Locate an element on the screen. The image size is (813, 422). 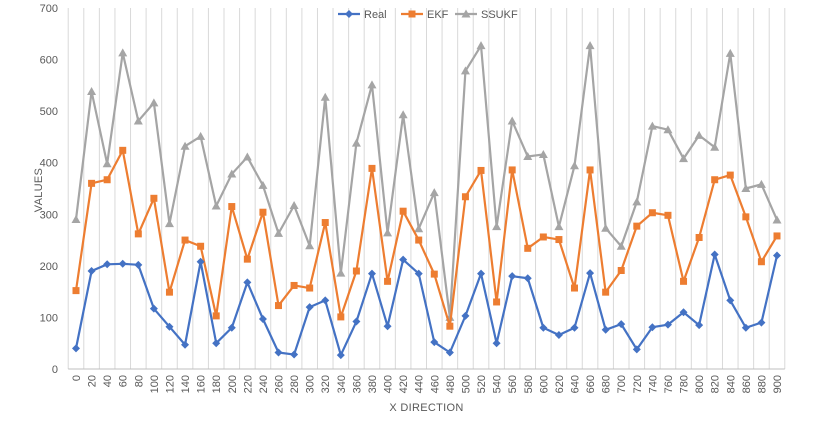
x-tick-label: 640 is located at coordinates (575, 384).